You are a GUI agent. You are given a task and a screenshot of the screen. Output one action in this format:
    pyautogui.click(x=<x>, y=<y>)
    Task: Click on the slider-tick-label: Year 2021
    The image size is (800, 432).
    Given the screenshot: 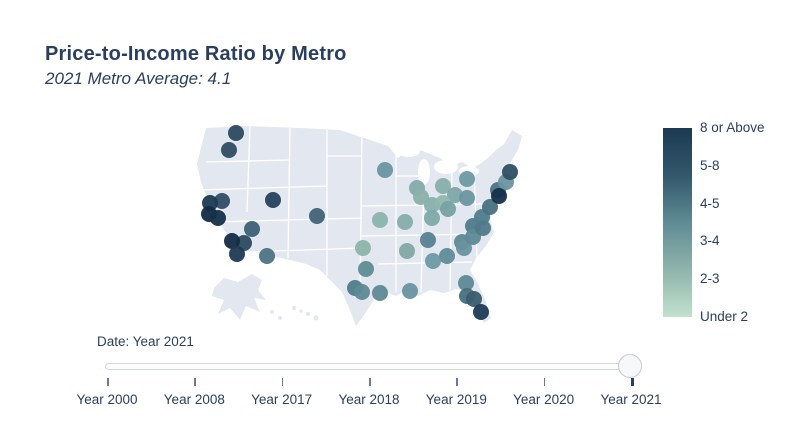 What is the action you would take?
    pyautogui.click(x=631, y=399)
    